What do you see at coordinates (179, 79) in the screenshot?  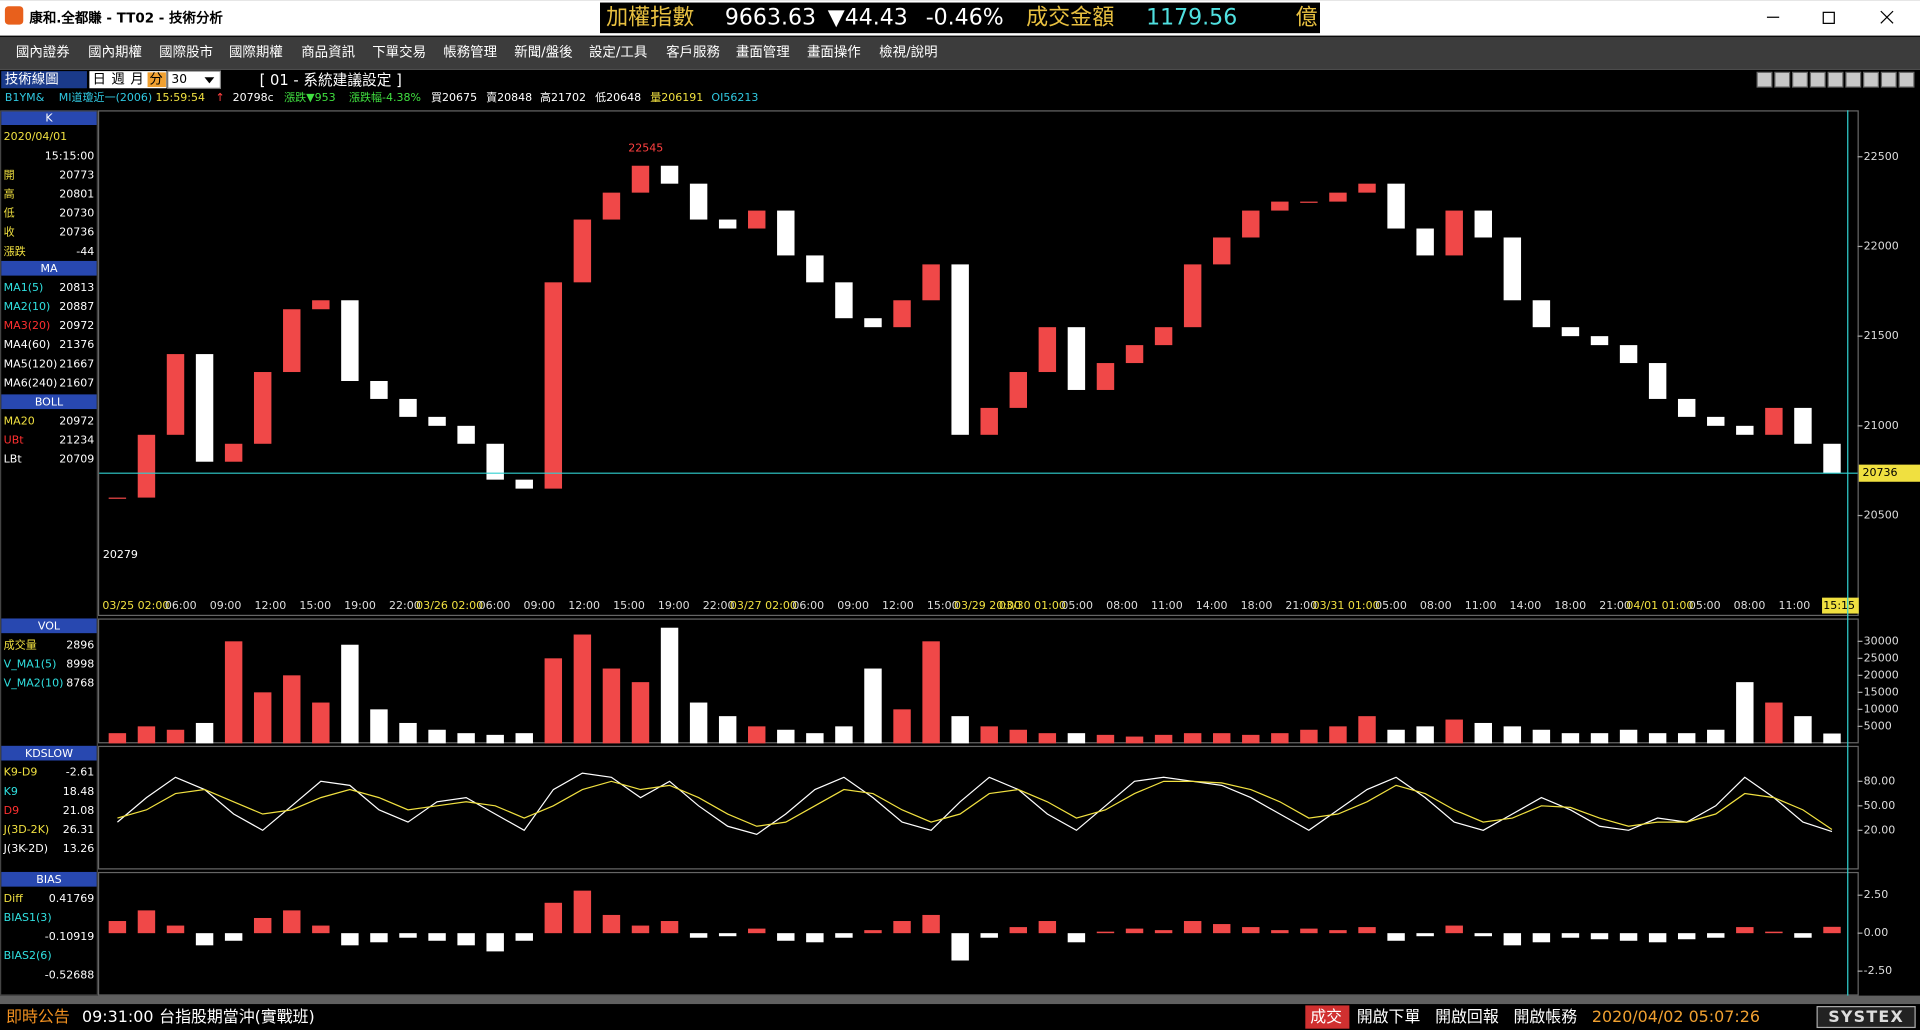 I see `interval-value: 30` at bounding box center [179, 79].